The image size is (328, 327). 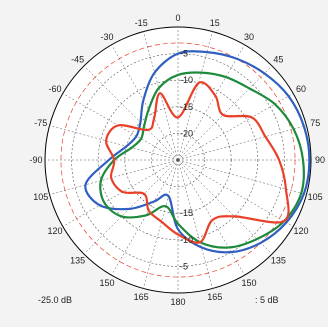 I want to click on step-db-label: : 5 dB, so click(x=267, y=300).